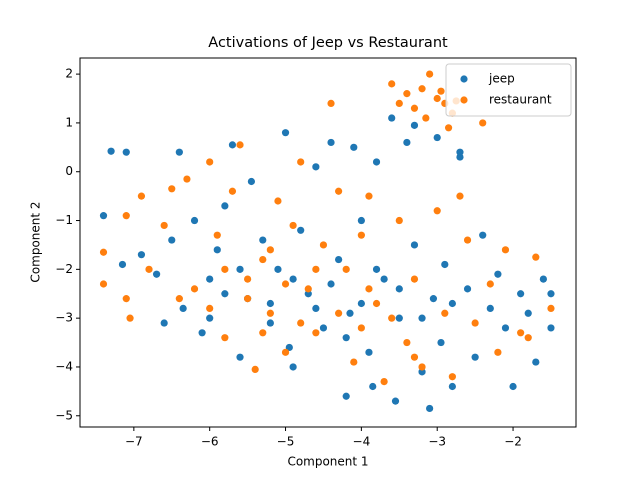  What do you see at coordinates (64, 415) in the screenshot?
I see `y-tick-label: −5` at bounding box center [64, 415].